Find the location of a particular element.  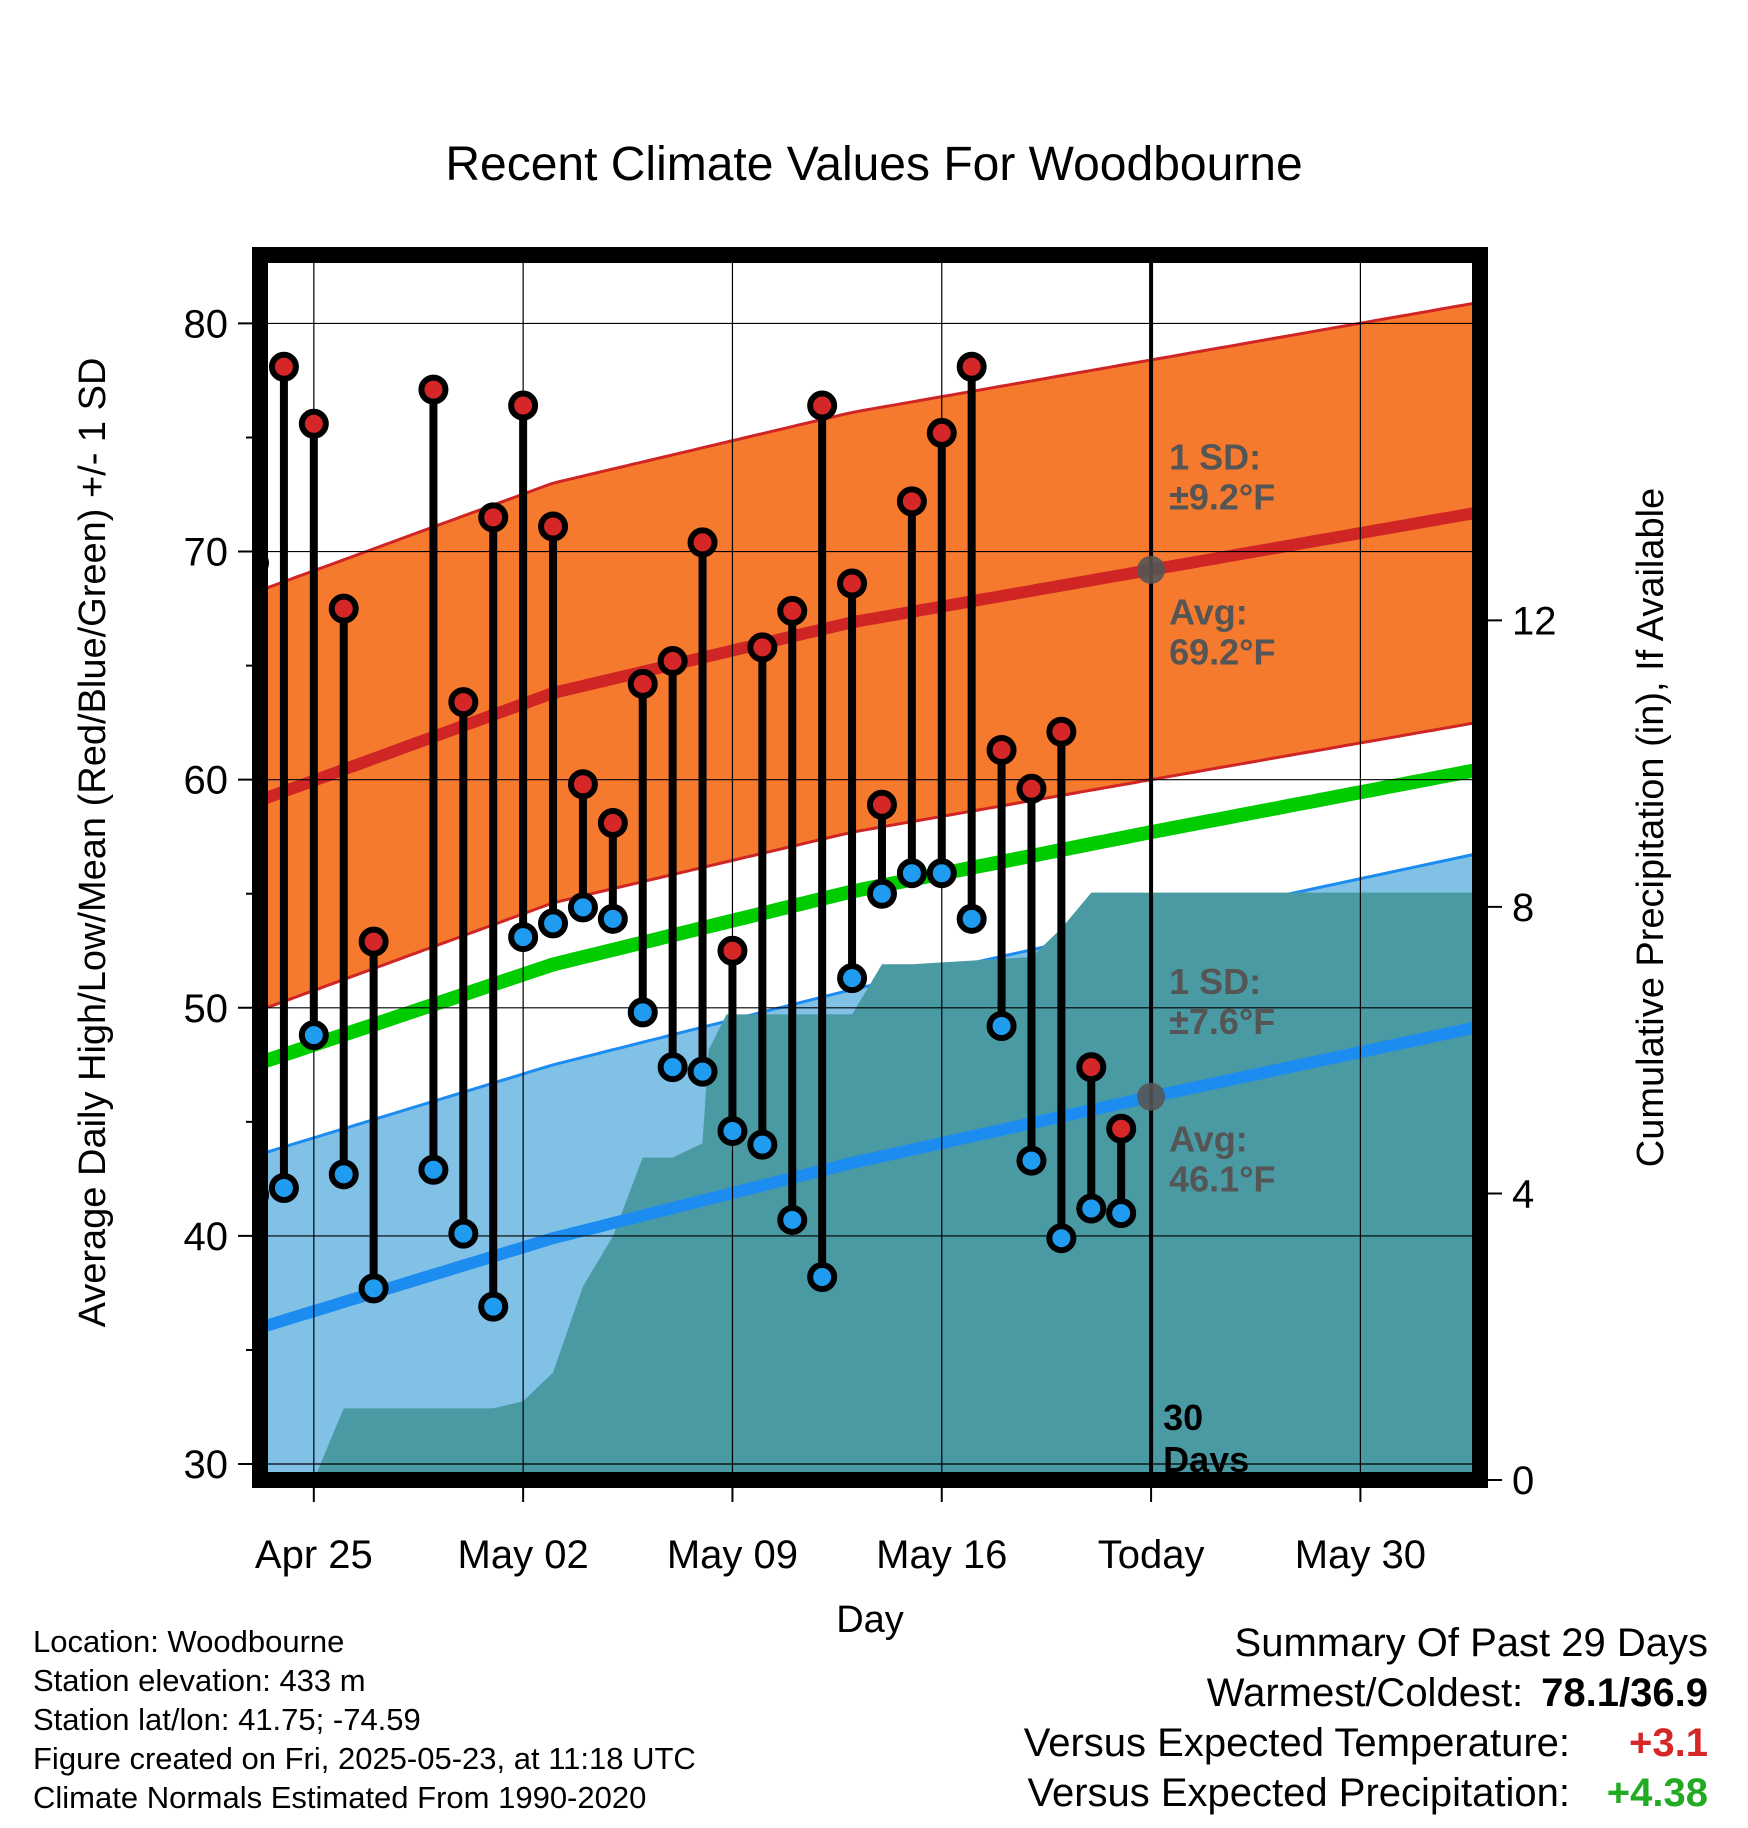

x-tick-label: May 16 is located at coordinates (941, 1555).